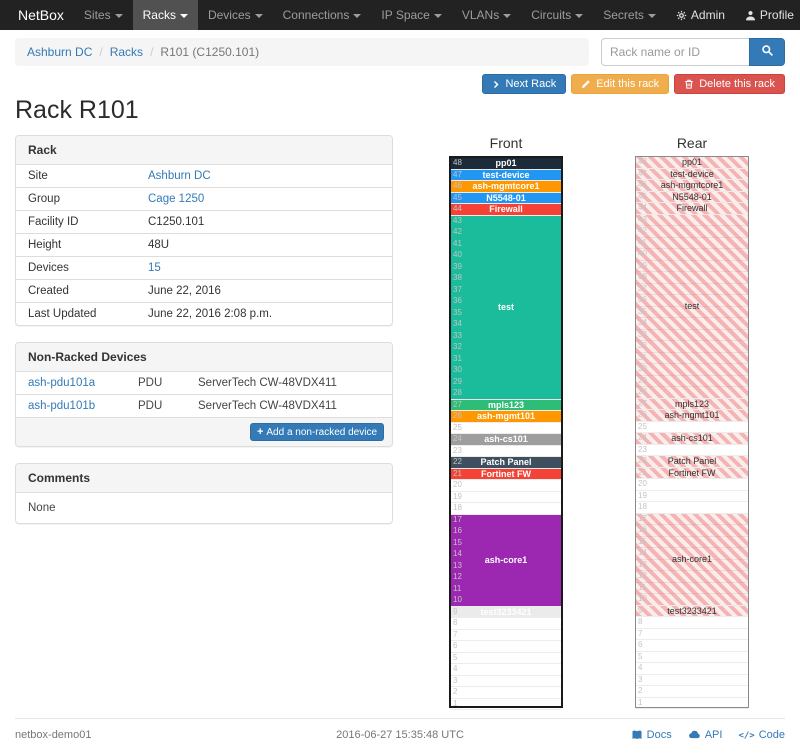  I want to click on rack-unit-9: 9, so click(506, 612).